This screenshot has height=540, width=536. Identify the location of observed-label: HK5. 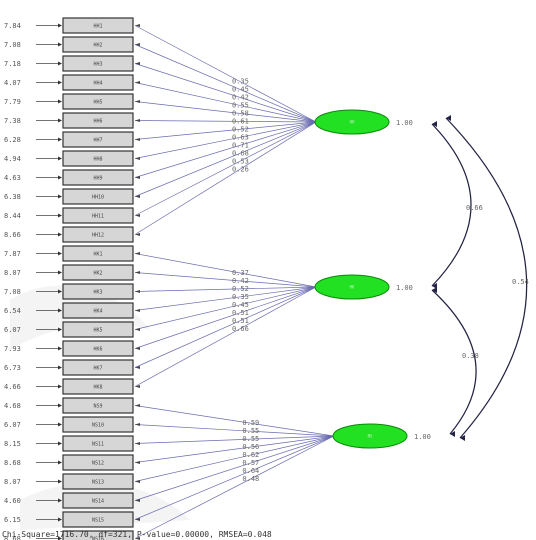
(97, 331).